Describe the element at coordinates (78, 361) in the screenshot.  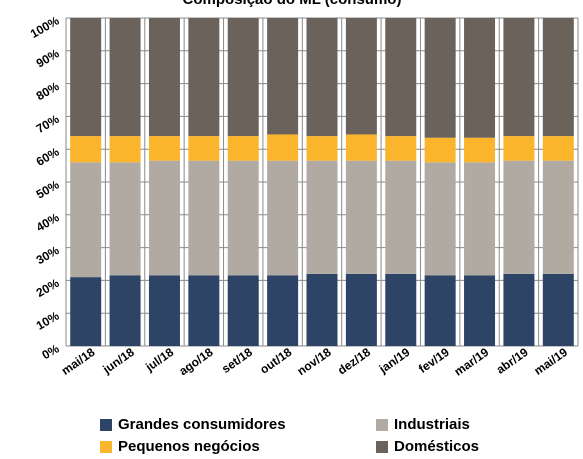
I see `x-tick-label: mai/18` at that location.